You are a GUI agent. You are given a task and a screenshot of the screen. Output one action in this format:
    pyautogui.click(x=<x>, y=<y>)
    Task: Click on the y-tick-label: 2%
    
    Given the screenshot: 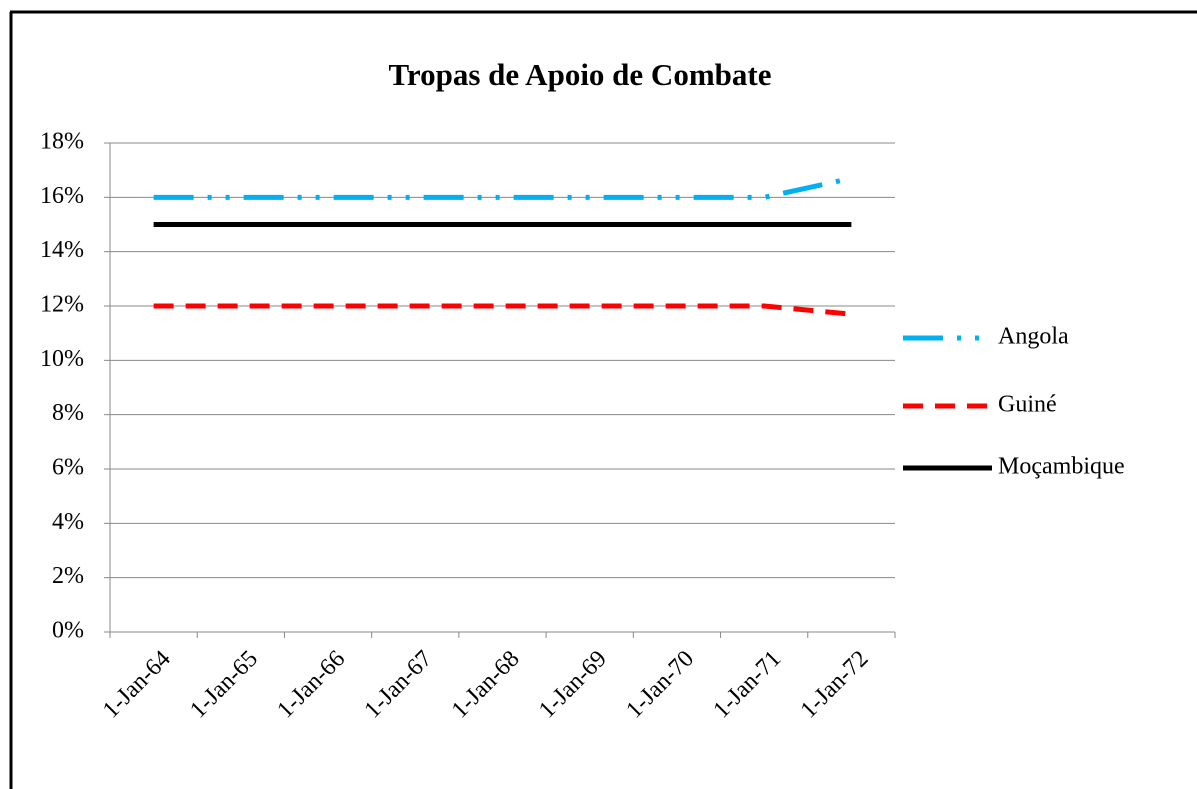 What is the action you would take?
    pyautogui.click(x=68, y=576)
    